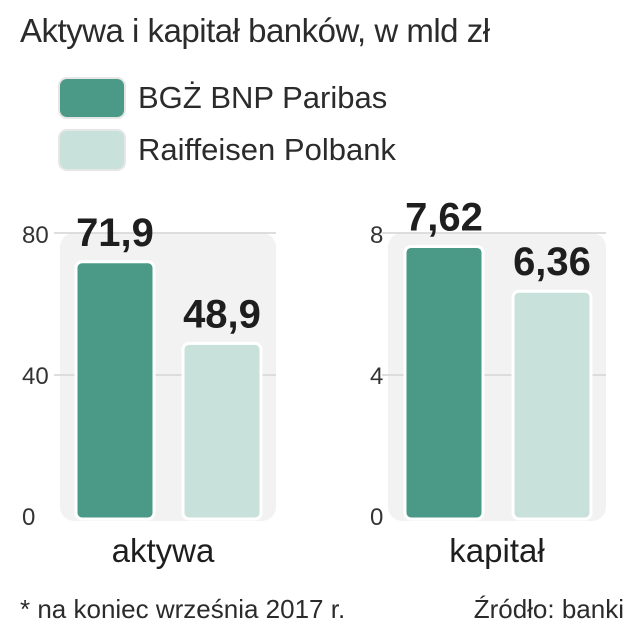  Describe the element at coordinates (376, 376) in the screenshot. I see `y-tick-label: 4` at that location.